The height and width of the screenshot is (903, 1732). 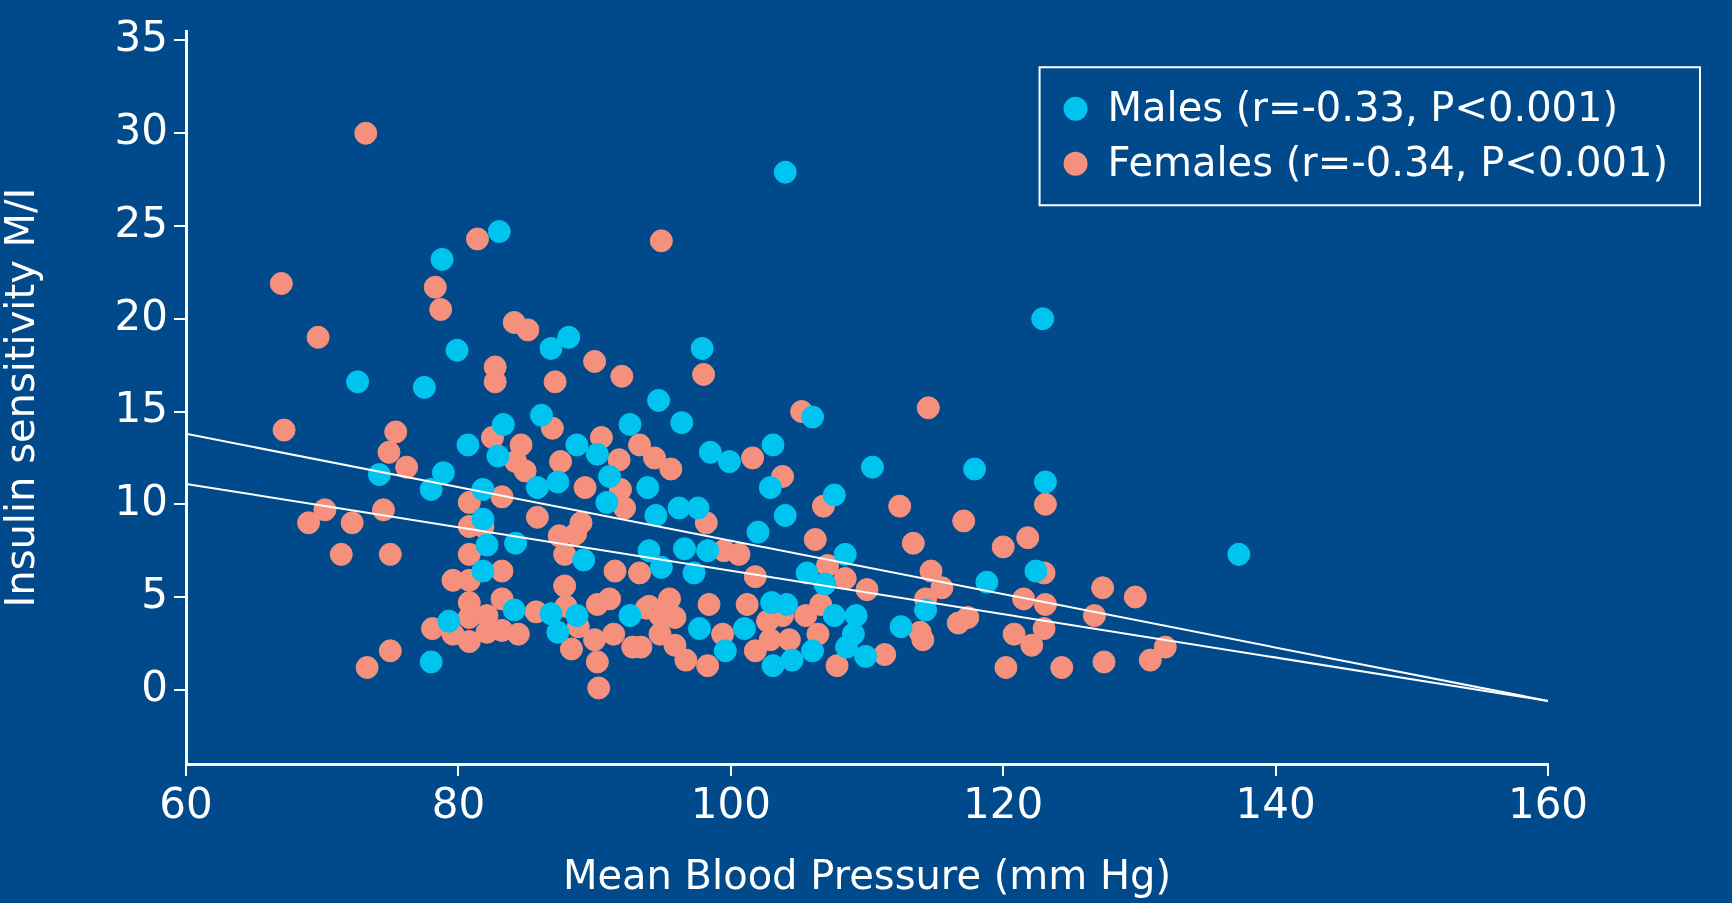 What do you see at coordinates (141, 222) in the screenshot?
I see `y-tick-label: 25` at bounding box center [141, 222].